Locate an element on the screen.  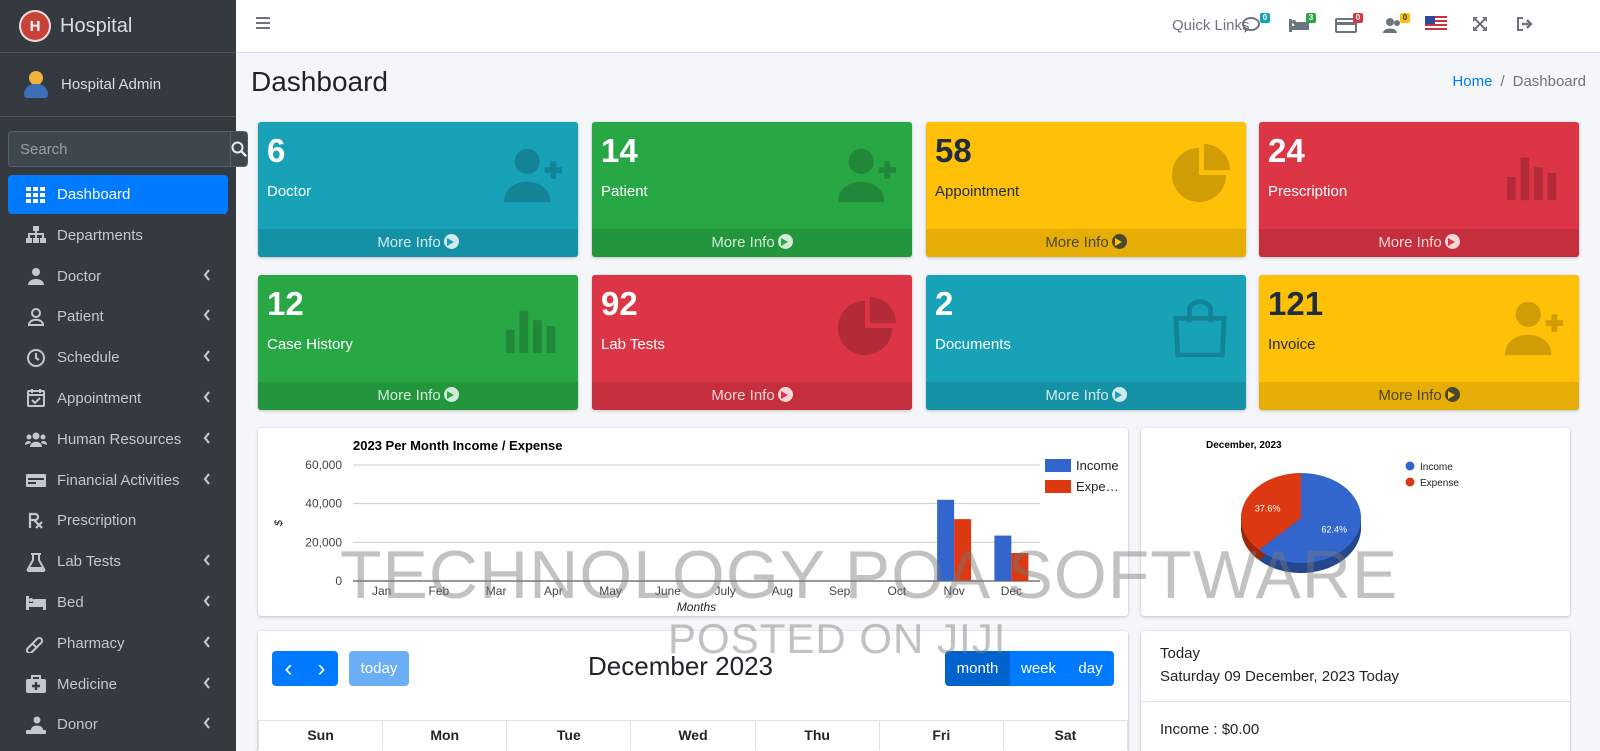
chevron-right-icon: › is located at coordinates (321, 668).